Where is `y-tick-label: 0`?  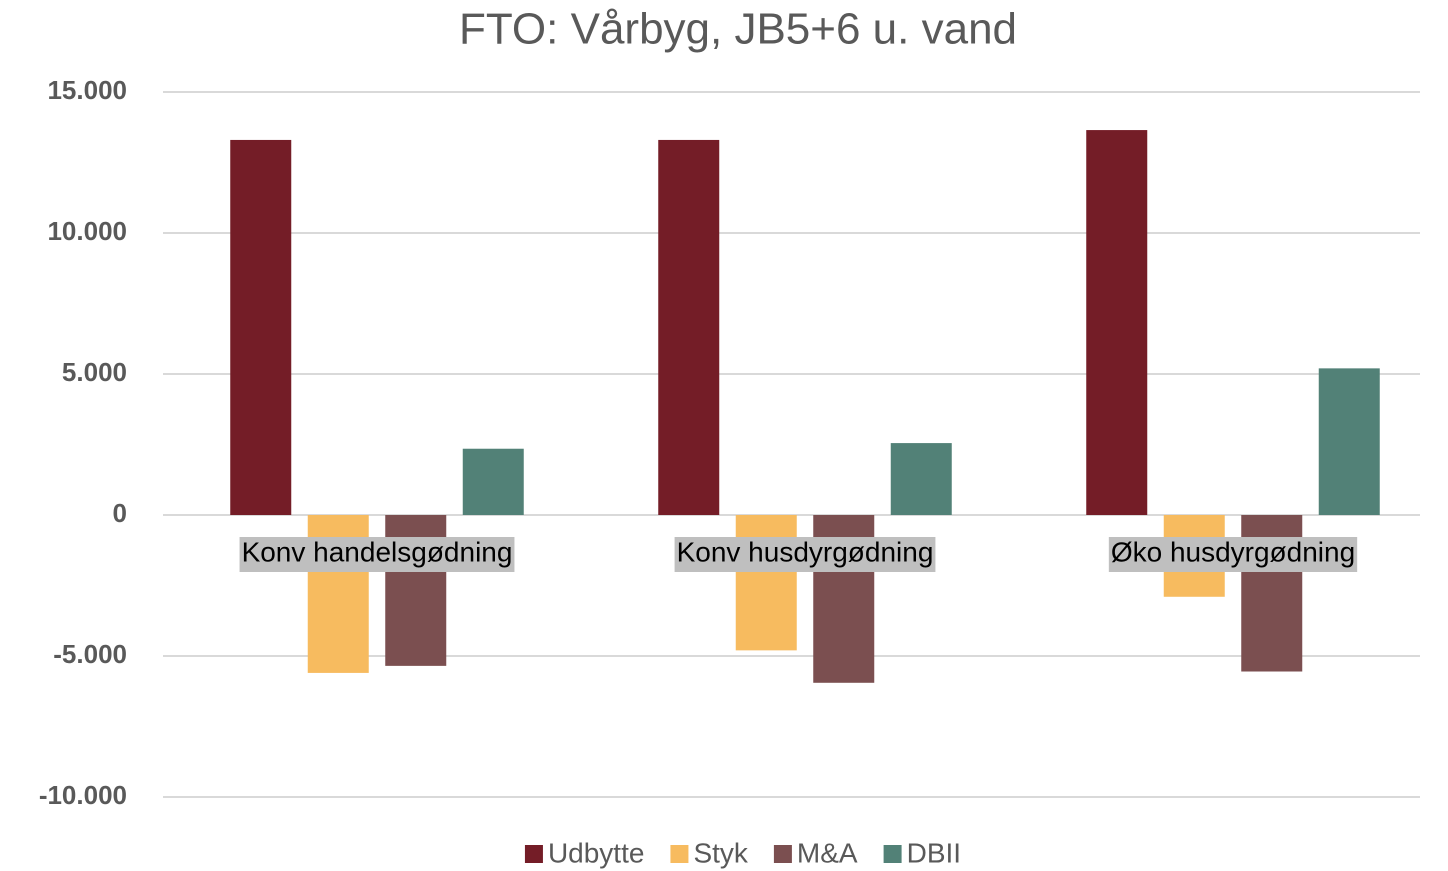
y-tick-label: 0 is located at coordinates (120, 513).